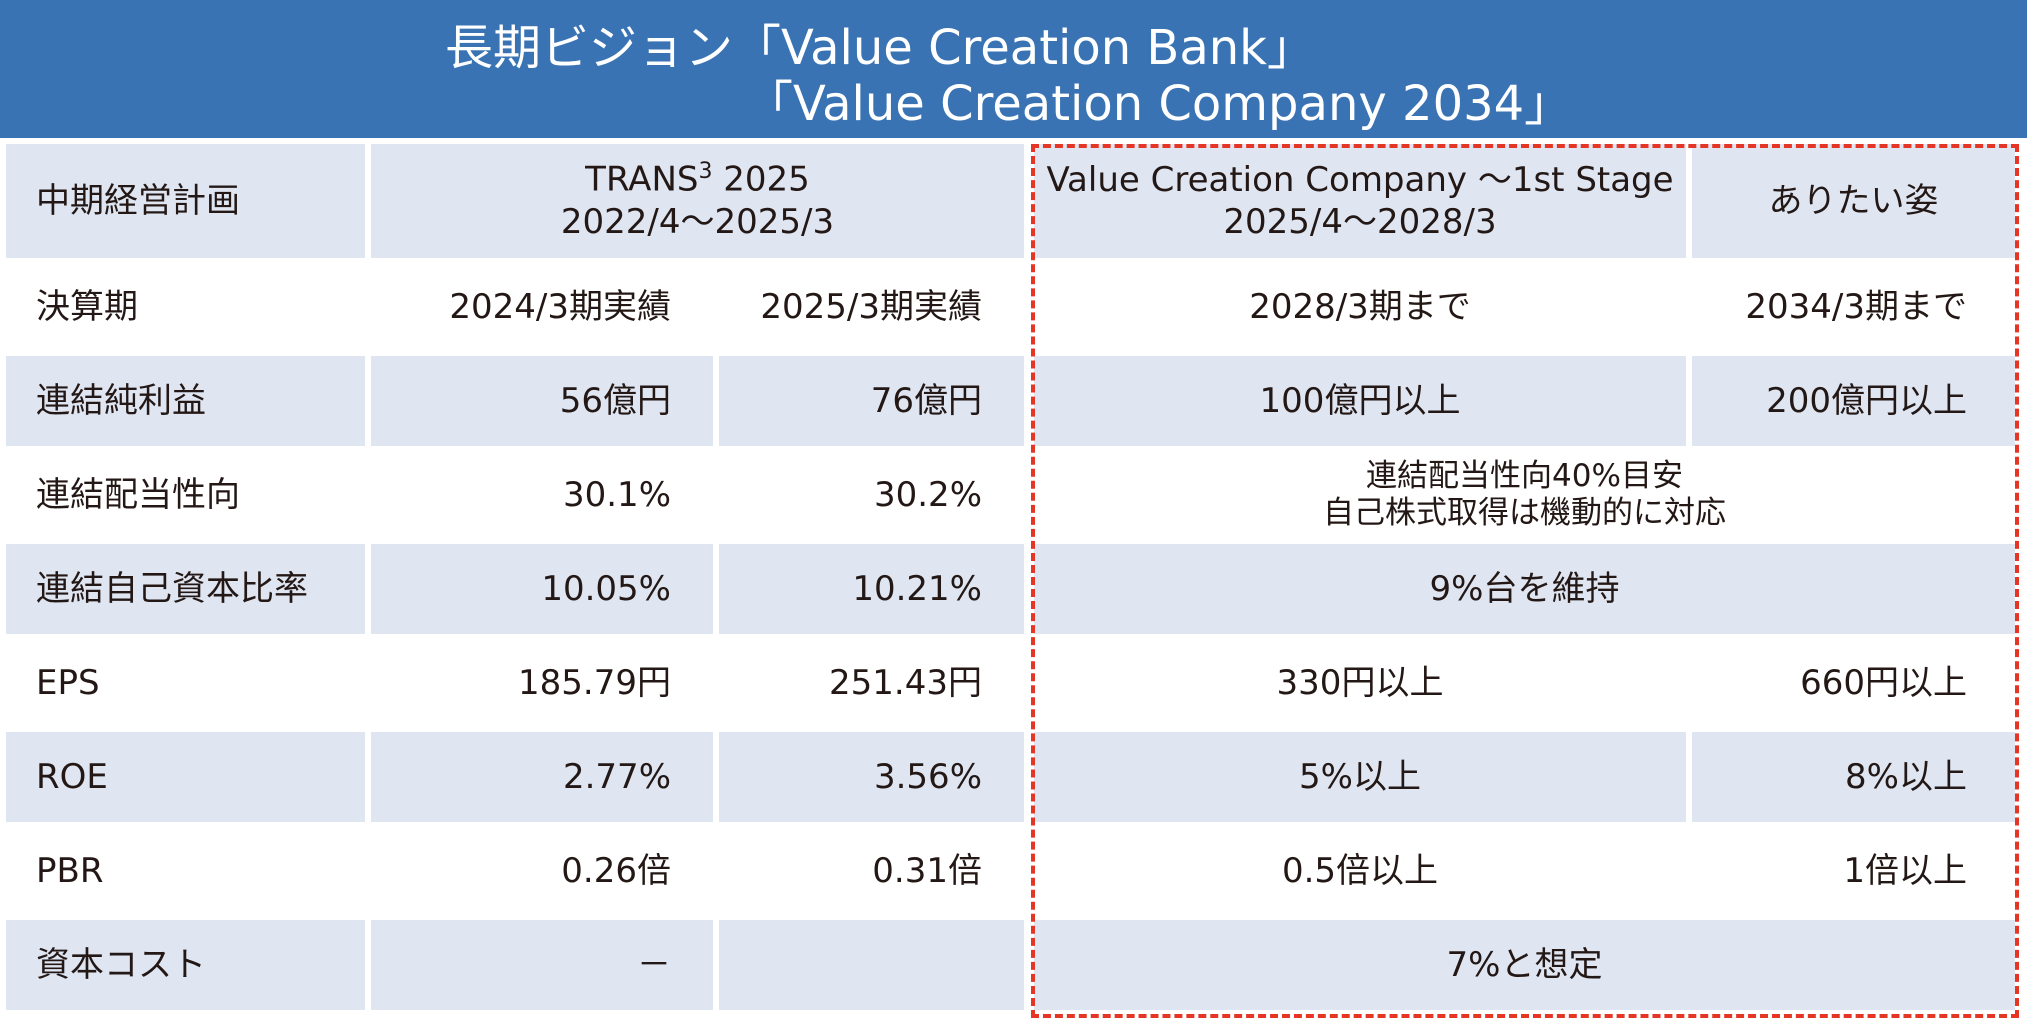 The width and height of the screenshot is (2027, 1028). Describe the element at coordinates (871, 589) in the screenshot. I see `cell-equity-ratio-2025: 10.21%` at that location.